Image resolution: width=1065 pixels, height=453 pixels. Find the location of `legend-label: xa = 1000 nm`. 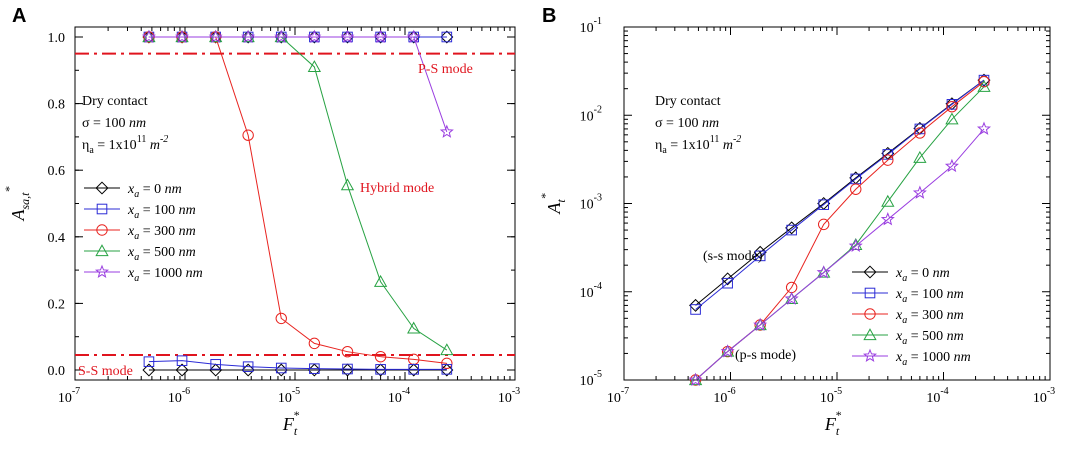

legend-label: xa = 1000 nm is located at coordinates (933, 359).